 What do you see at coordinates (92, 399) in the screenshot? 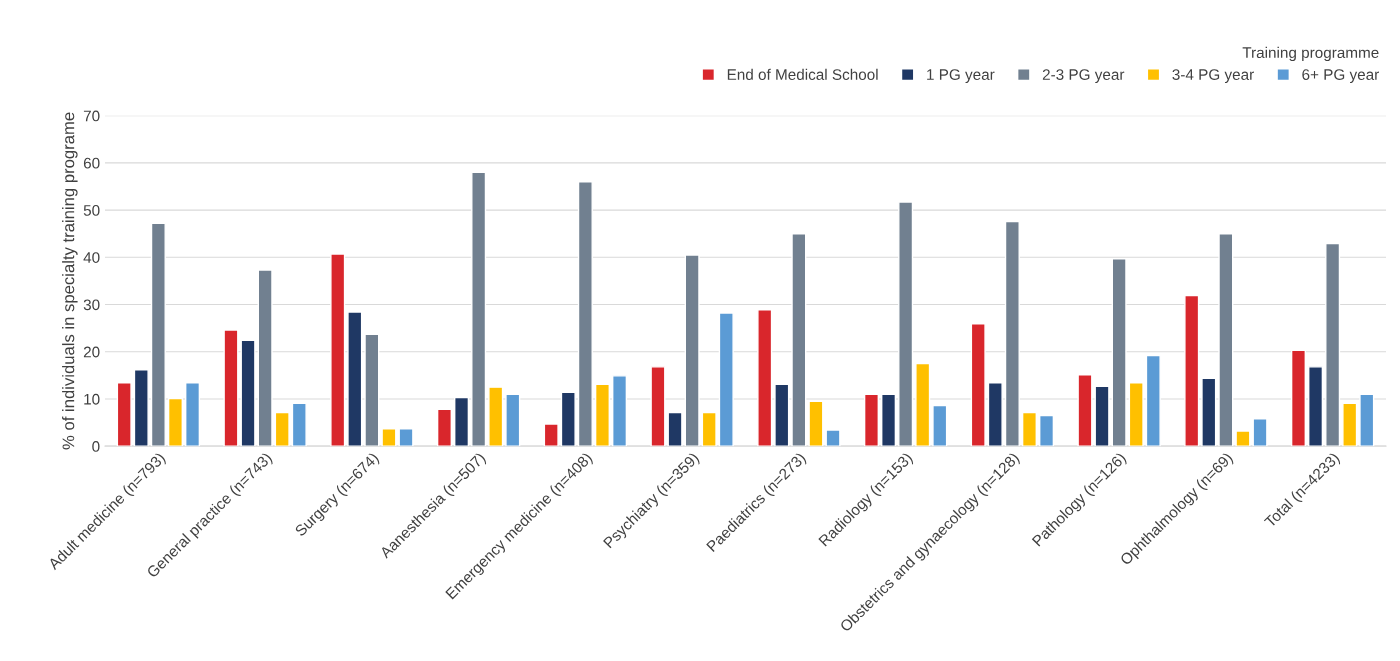
I see `y-tick-label: 10` at bounding box center [92, 399].